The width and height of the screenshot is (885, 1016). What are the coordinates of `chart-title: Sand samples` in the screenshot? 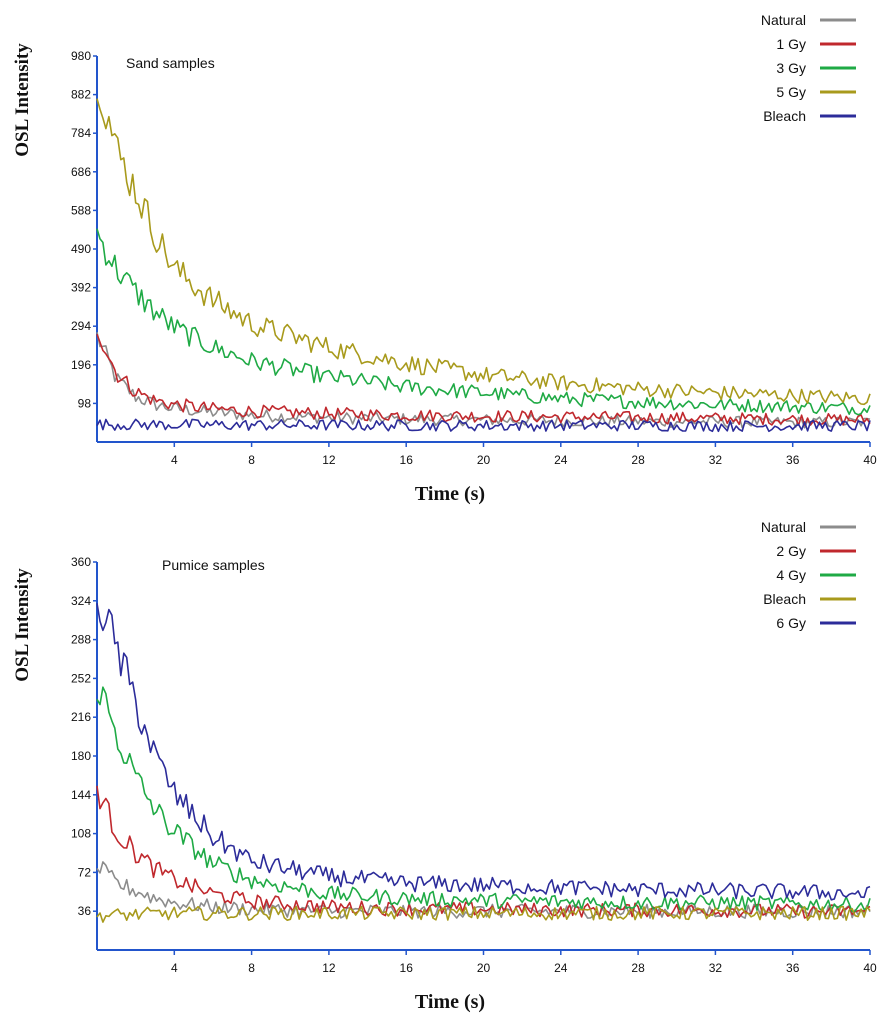 It's located at (170, 63).